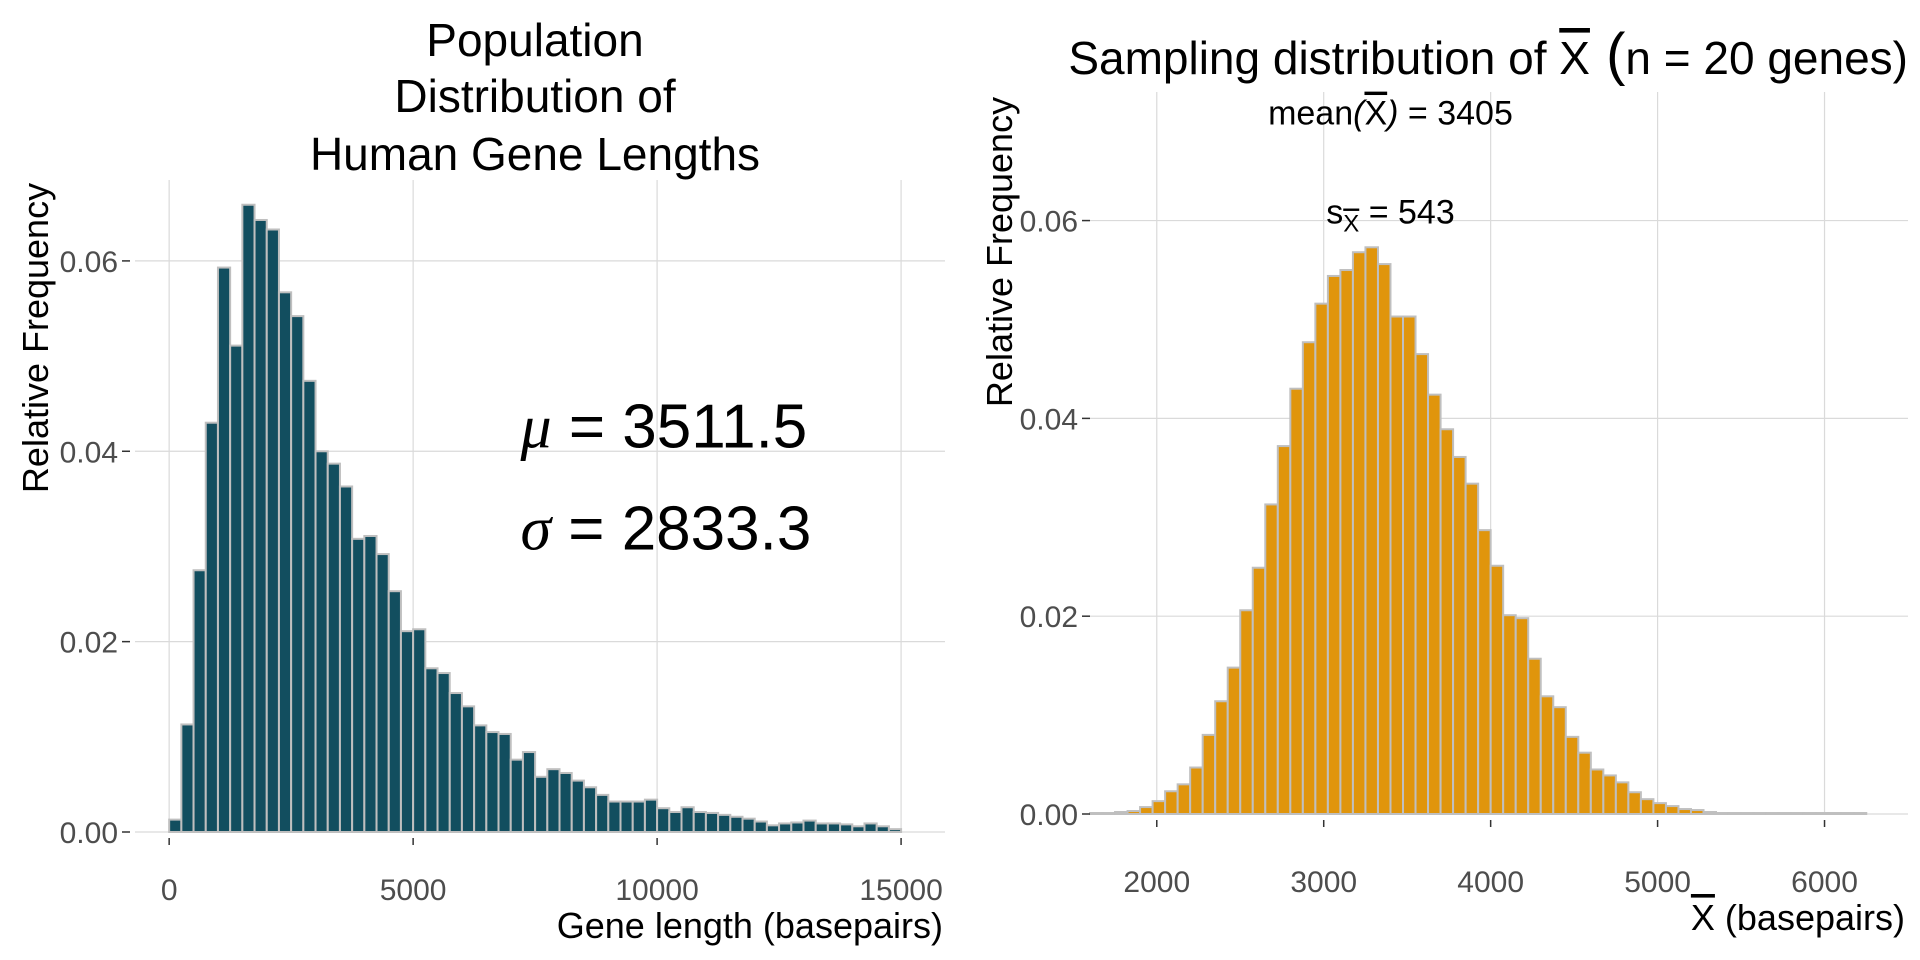  I want to click on sampling-y-tick-label: 0.02, so click(1049, 617).